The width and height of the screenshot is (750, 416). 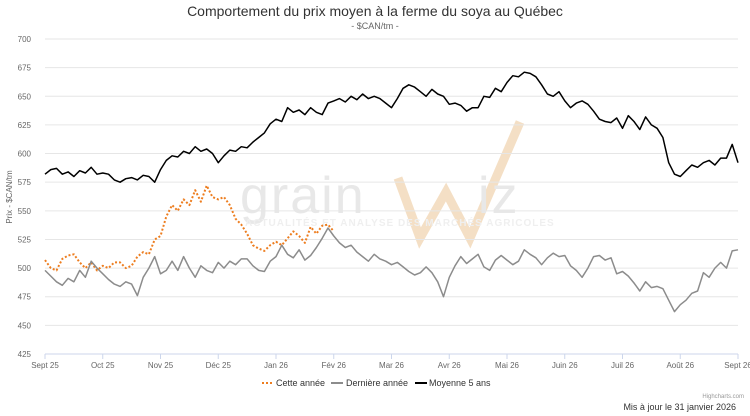 I want to click on y-axis-ticks: 425 450 475 500 525 550 575 600 625 650 675 700, so click(x=25, y=197).